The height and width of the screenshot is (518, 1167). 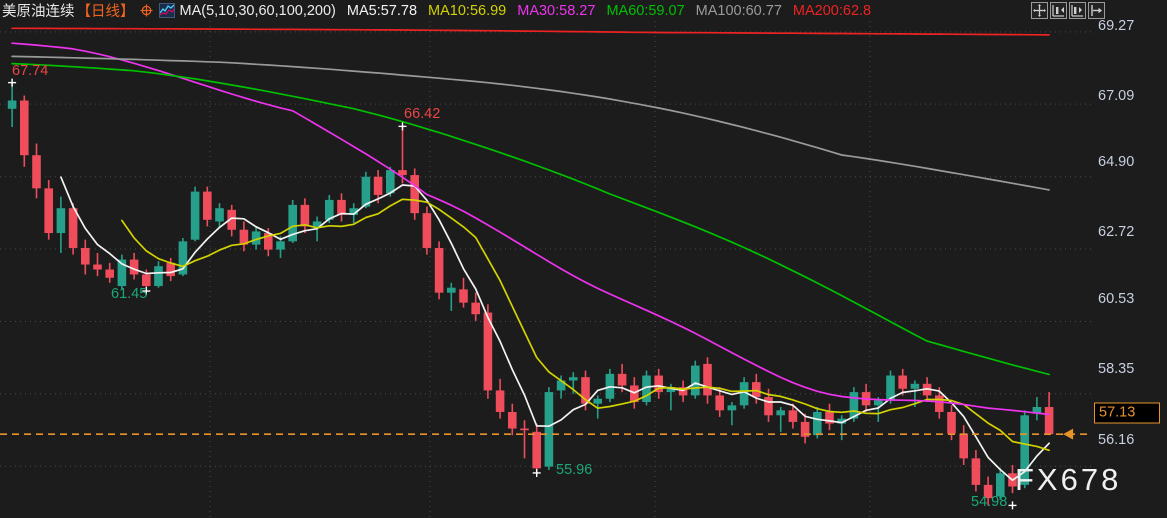 What do you see at coordinates (989, 502) in the screenshot?
I see `low-annotation-54-98: 54.98` at bounding box center [989, 502].